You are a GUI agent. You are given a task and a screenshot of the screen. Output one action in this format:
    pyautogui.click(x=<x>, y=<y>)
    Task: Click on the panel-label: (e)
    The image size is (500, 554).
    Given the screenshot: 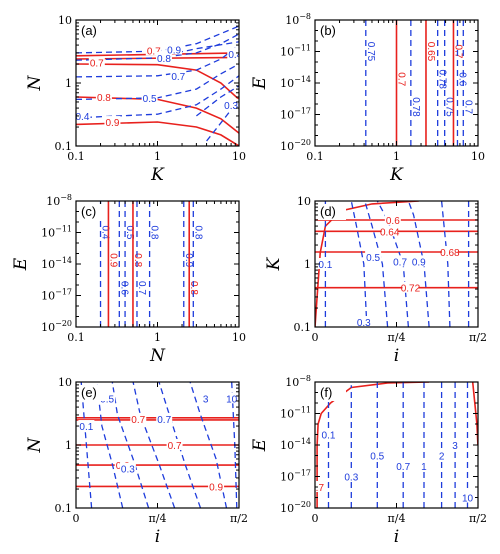 What is the action you would take?
    pyautogui.click(x=89, y=392)
    